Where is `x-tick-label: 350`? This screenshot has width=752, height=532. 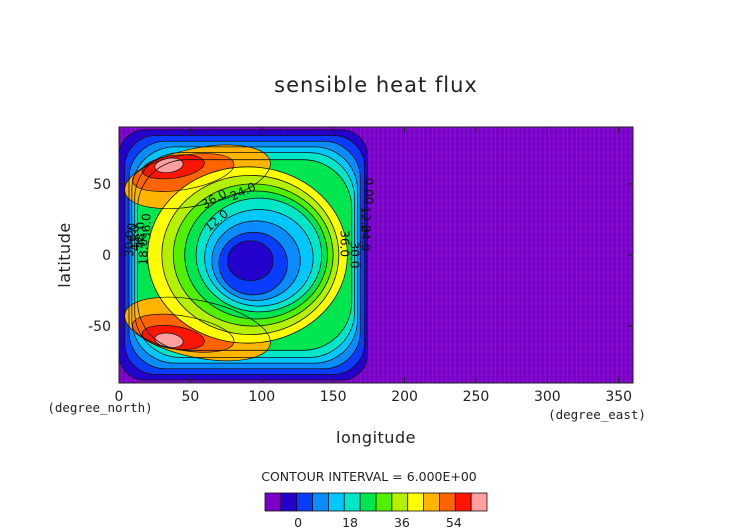 x-tick-label: 350 is located at coordinates (618, 397).